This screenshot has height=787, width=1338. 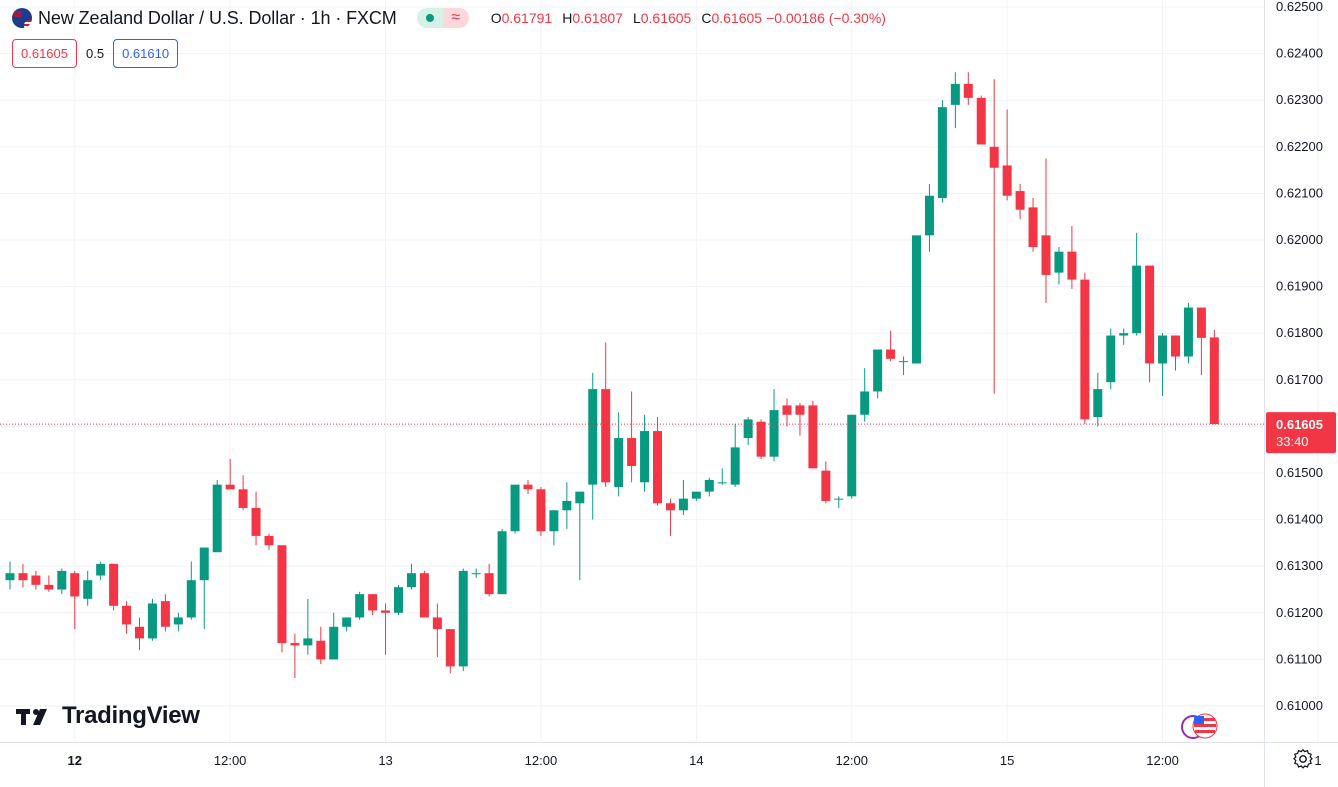 What do you see at coordinates (108, 716) in the screenshot?
I see `tradingview-logo: TradingView` at bounding box center [108, 716].